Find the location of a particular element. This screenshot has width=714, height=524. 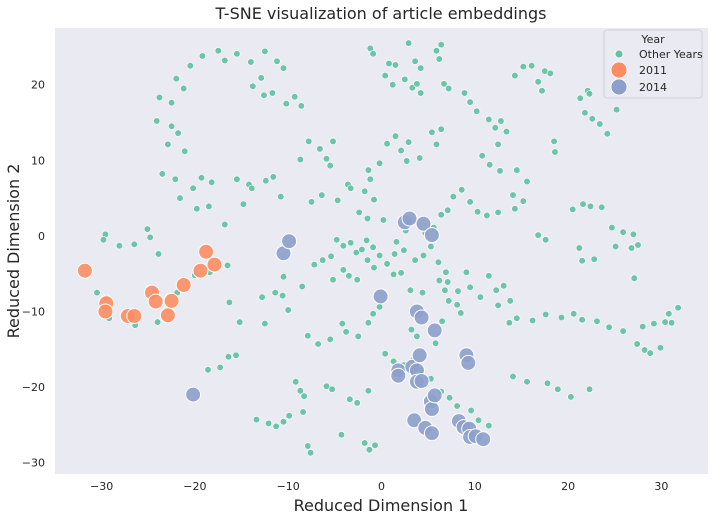

y-tick-label: −30 is located at coordinates (33, 463).